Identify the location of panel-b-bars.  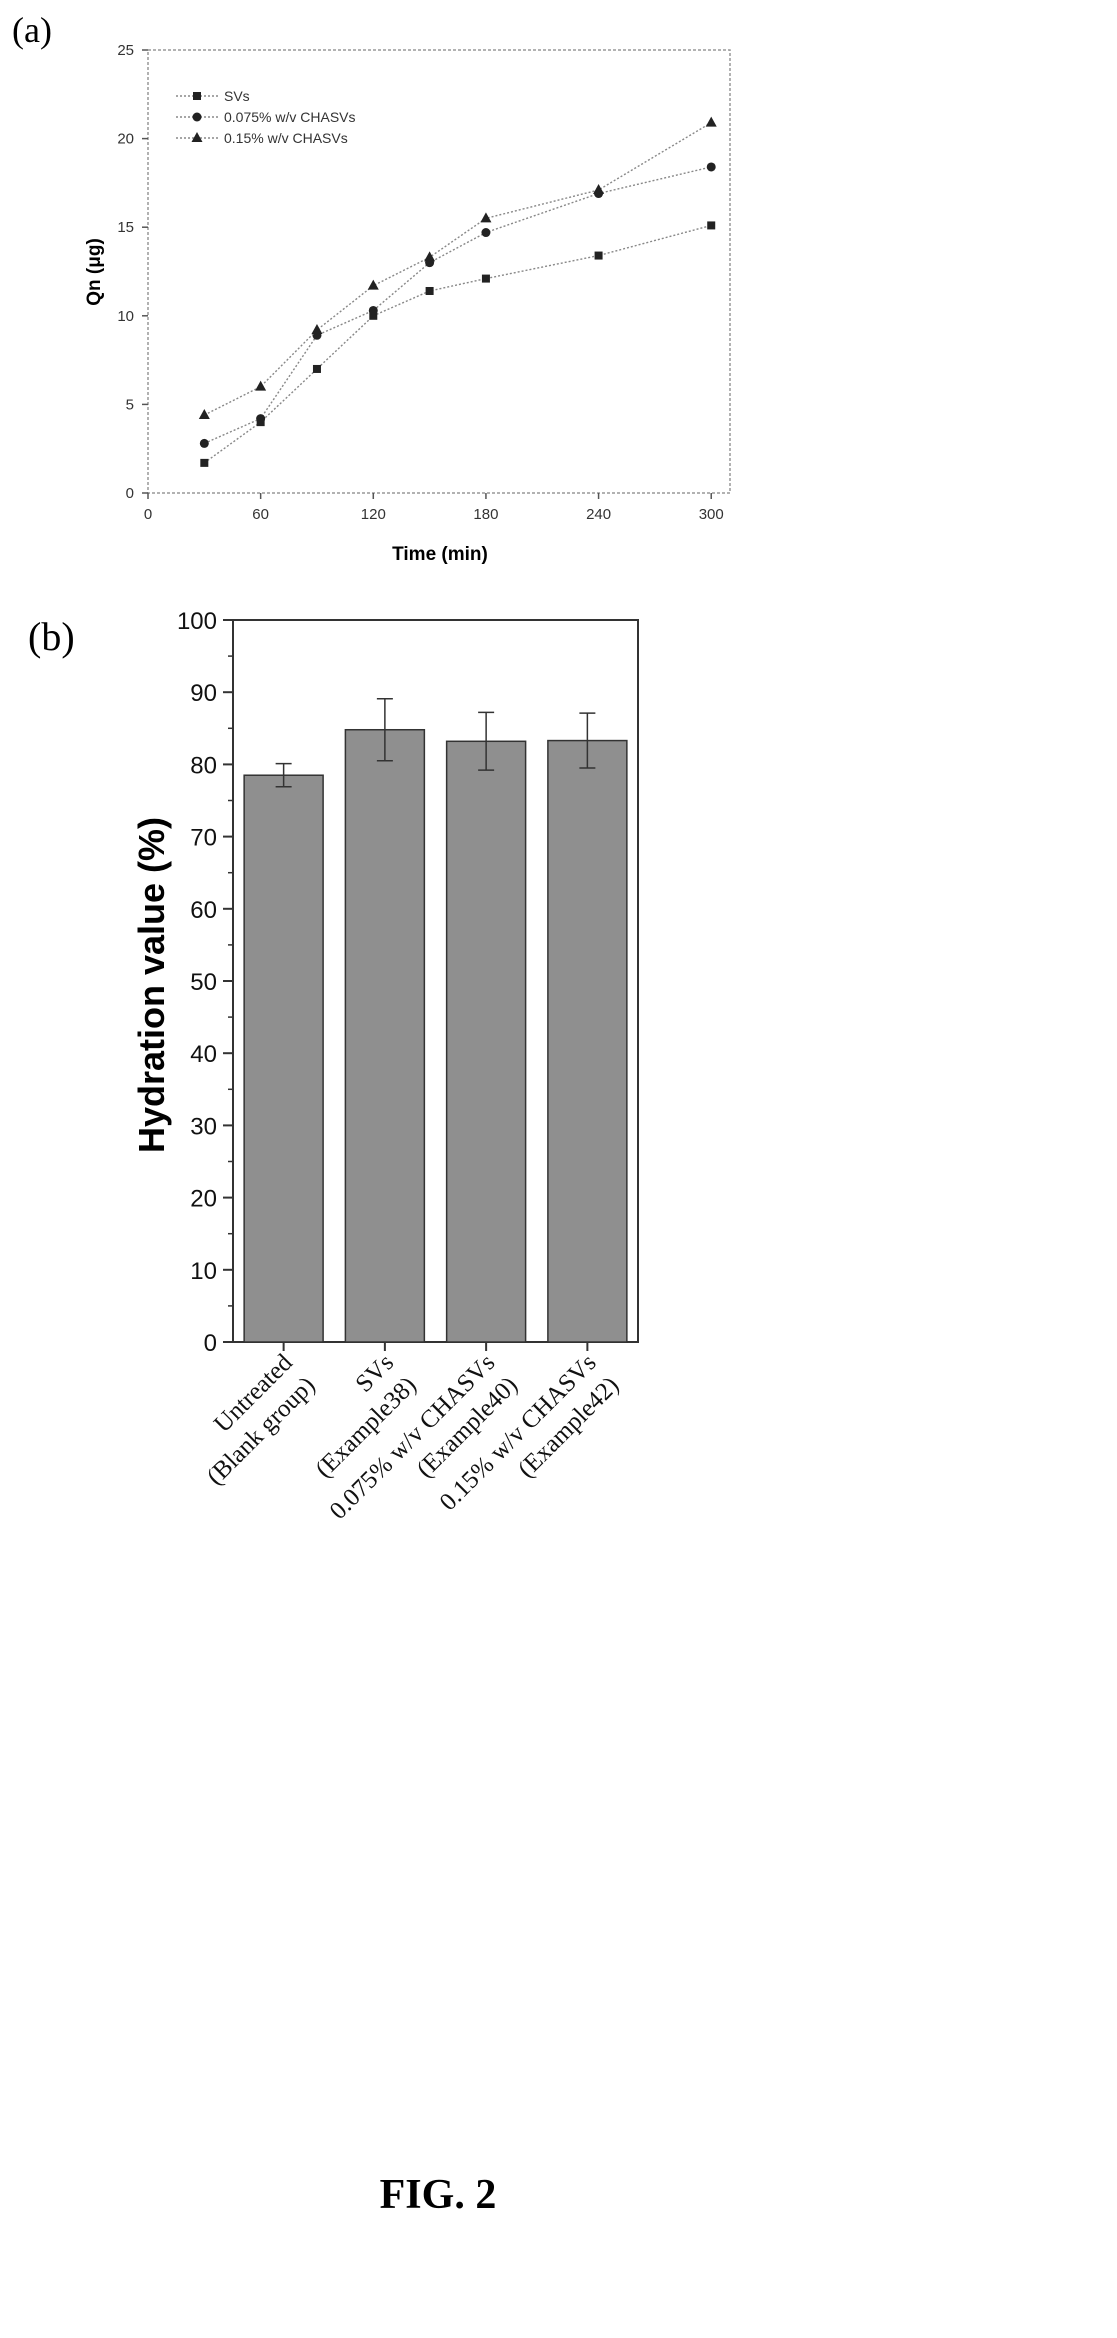
(435, 1020).